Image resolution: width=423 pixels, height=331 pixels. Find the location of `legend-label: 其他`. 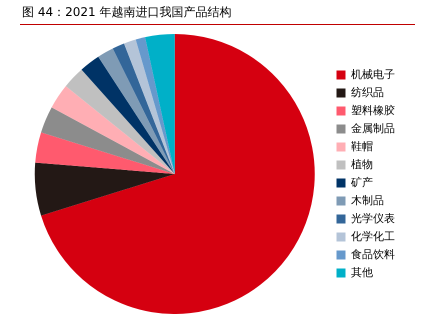

legend-label: 其他 is located at coordinates (362, 272).